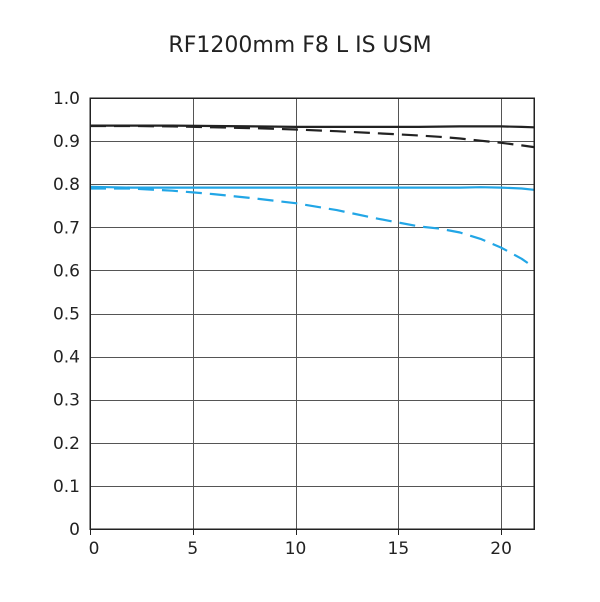 This screenshot has width=600, height=602. What do you see at coordinates (66, 401) in the screenshot?
I see `y-tick-label: 0.3` at bounding box center [66, 401].